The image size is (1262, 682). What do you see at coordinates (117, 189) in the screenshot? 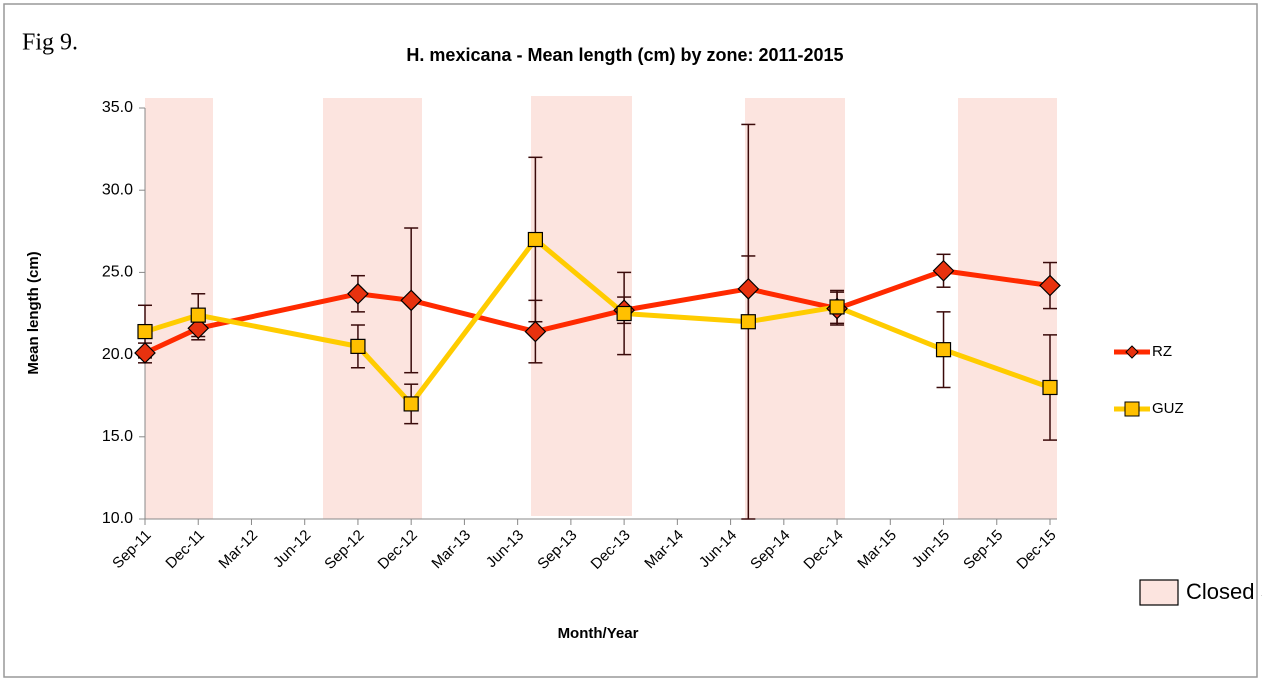
I see `y-tick-label: 30.0` at bounding box center [117, 189].